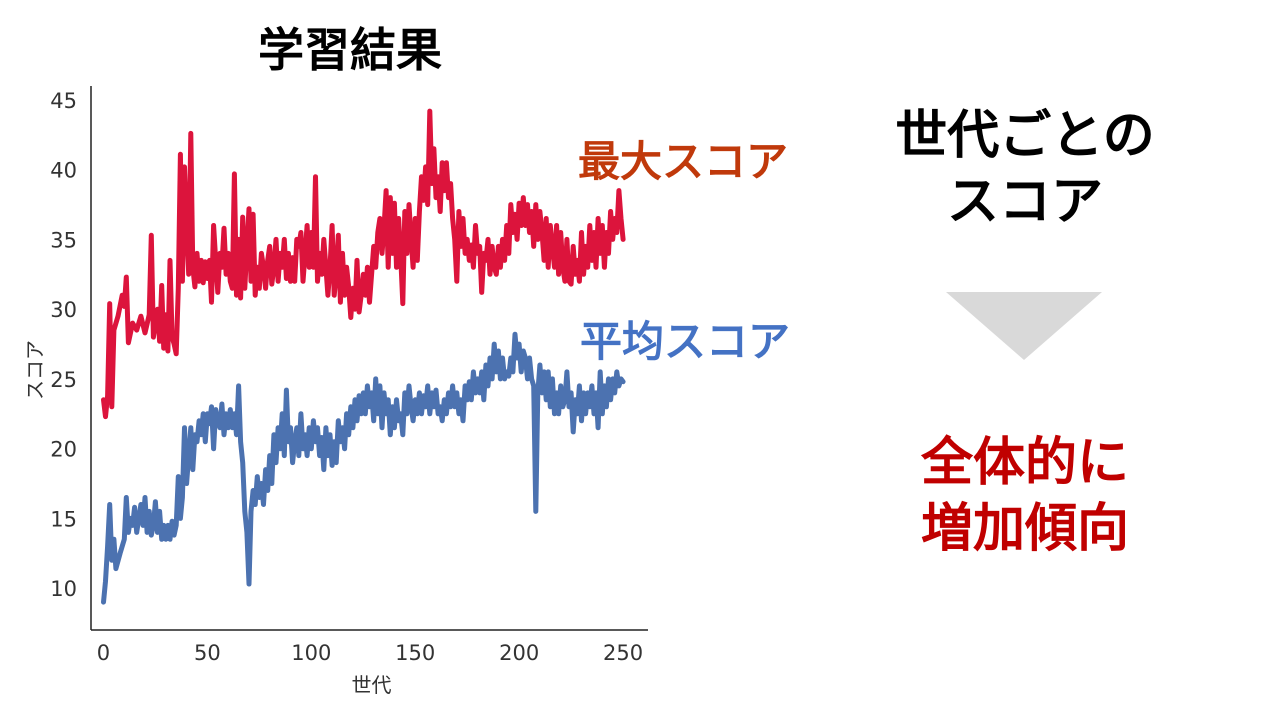  What do you see at coordinates (1024, 326) in the screenshot?
I see `down-arrow-icon` at bounding box center [1024, 326].